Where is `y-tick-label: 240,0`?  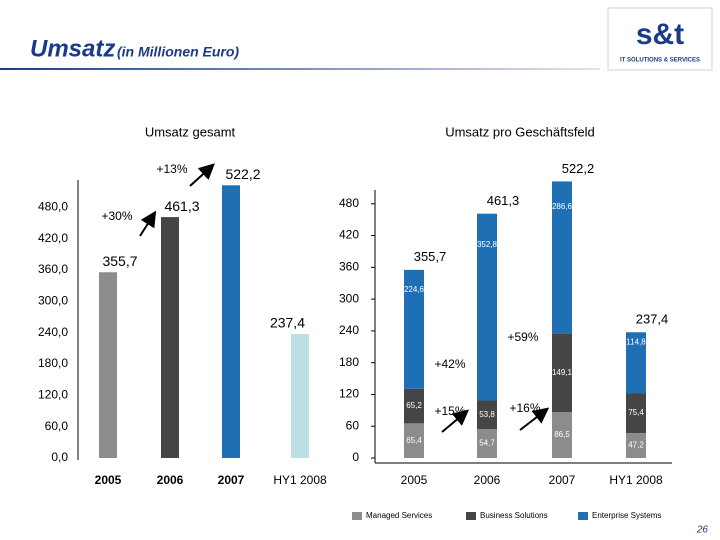
y-tick-label: 240,0 is located at coordinates (53, 332).